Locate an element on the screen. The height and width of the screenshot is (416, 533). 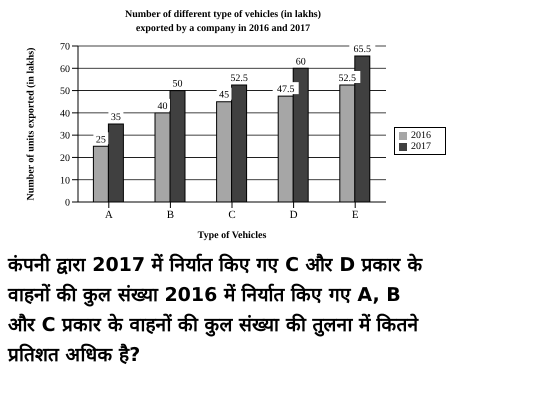
x-tick-label: D is located at coordinates (294, 214).